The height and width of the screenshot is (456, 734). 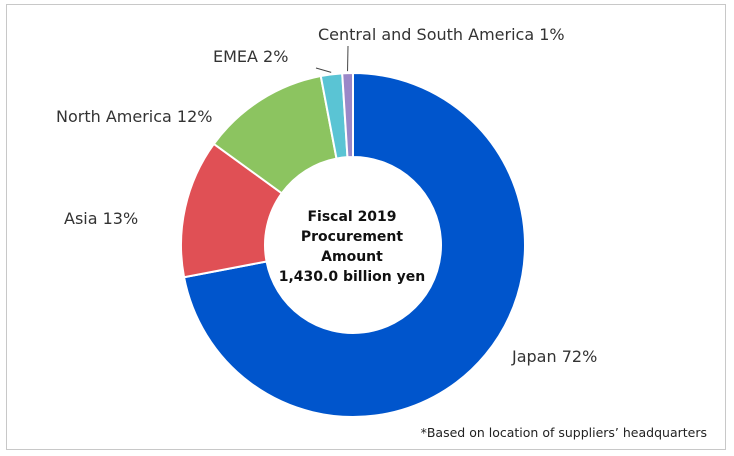 I want to click on center-line-1: Fiscal 2019, so click(x=351, y=217).